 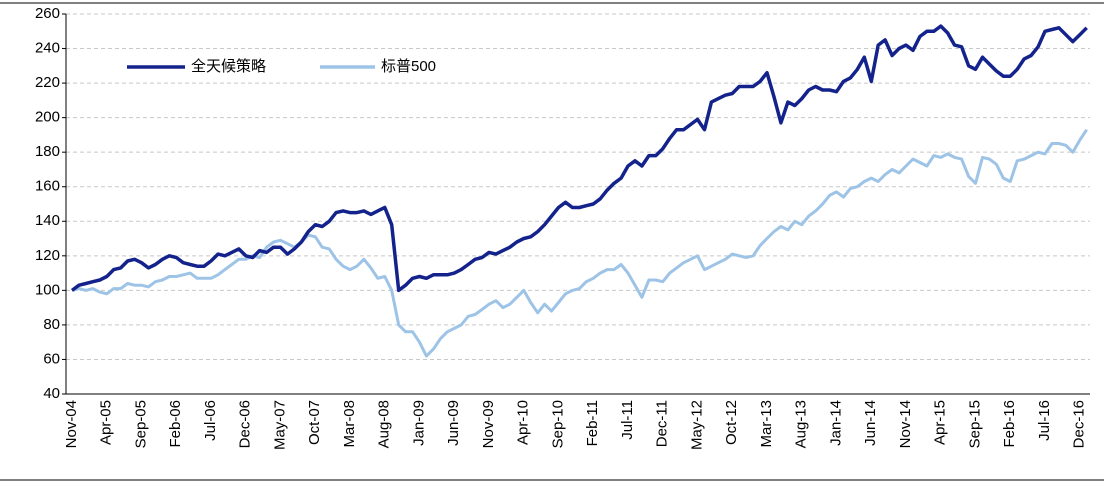 I want to click on x-tick-label: Aug-13, so click(x=801, y=424).